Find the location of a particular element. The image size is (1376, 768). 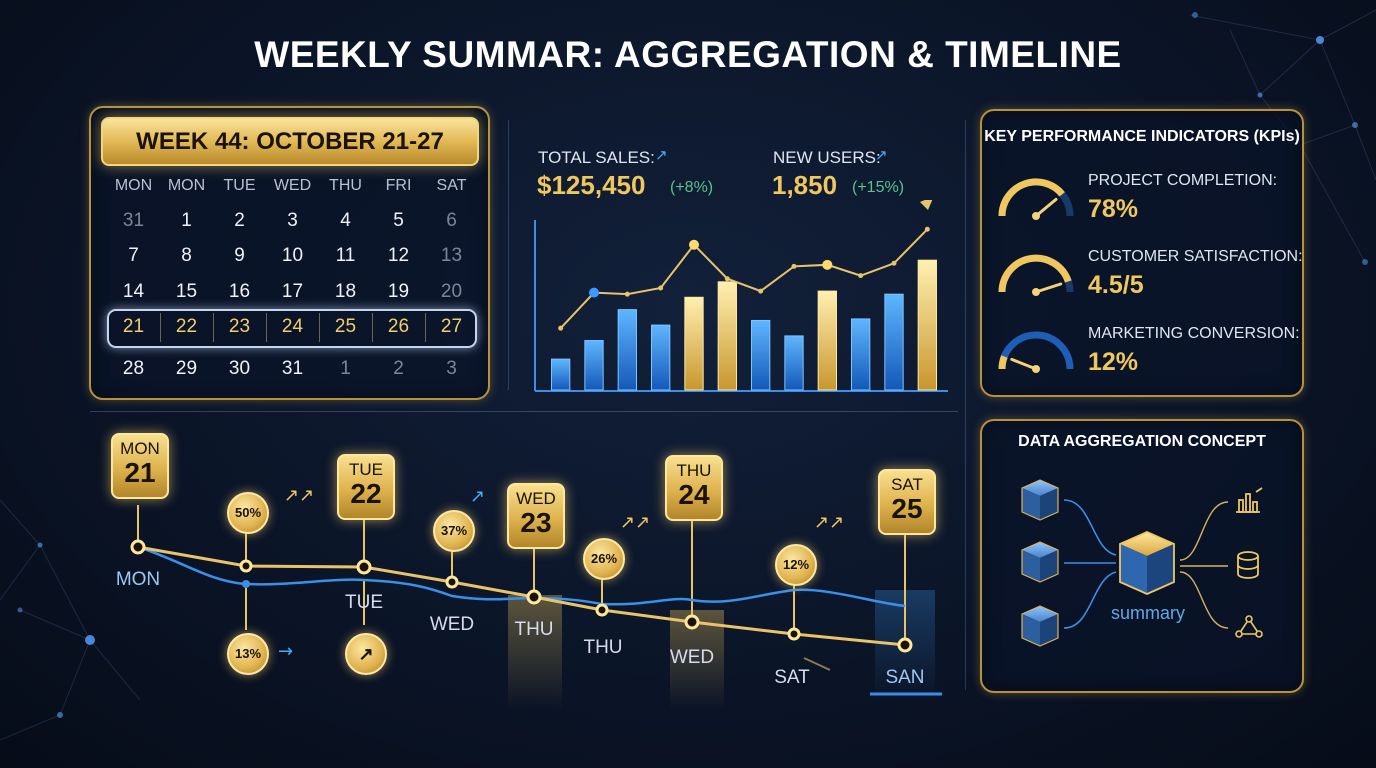

calendar-day: 10 is located at coordinates (292, 255).